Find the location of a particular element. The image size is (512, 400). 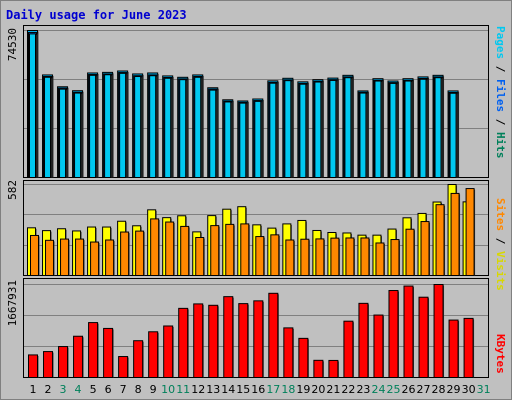

legend-segment: Files is located at coordinates (500, 96).